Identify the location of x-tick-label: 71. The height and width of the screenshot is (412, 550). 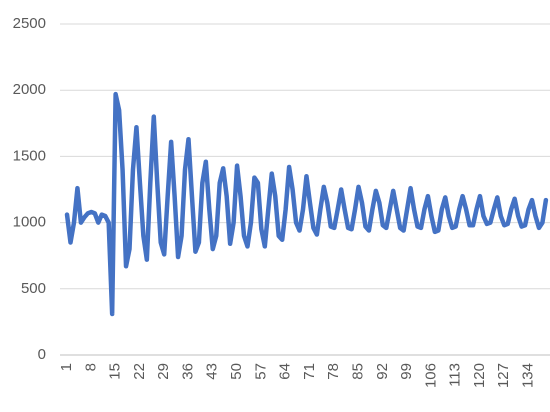
(309, 371).